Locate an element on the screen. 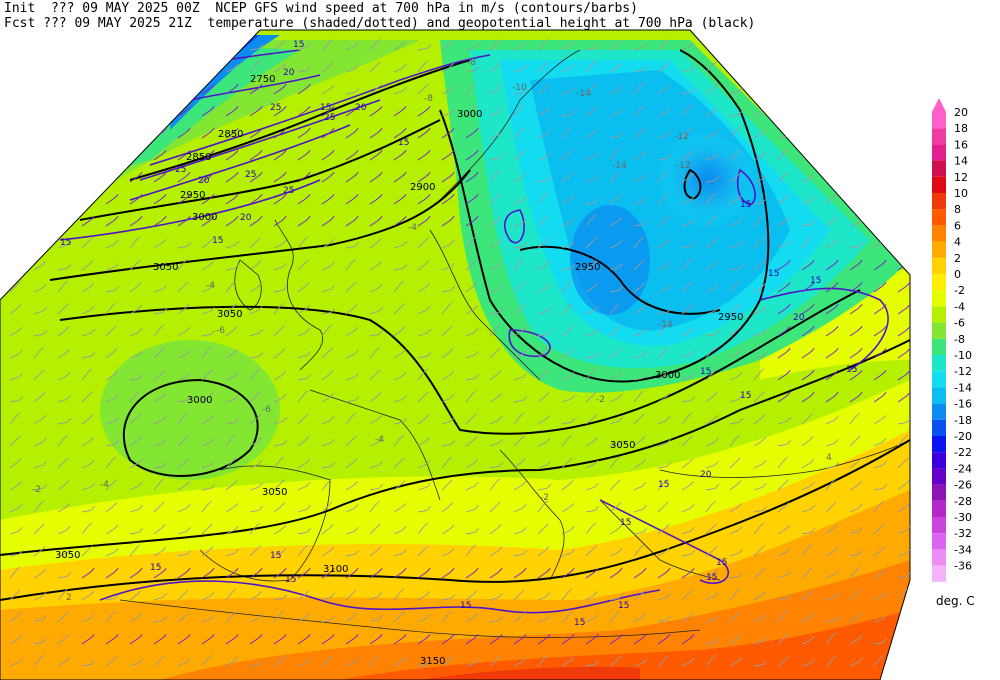  temperature-label: -14 is located at coordinates (665, 325).